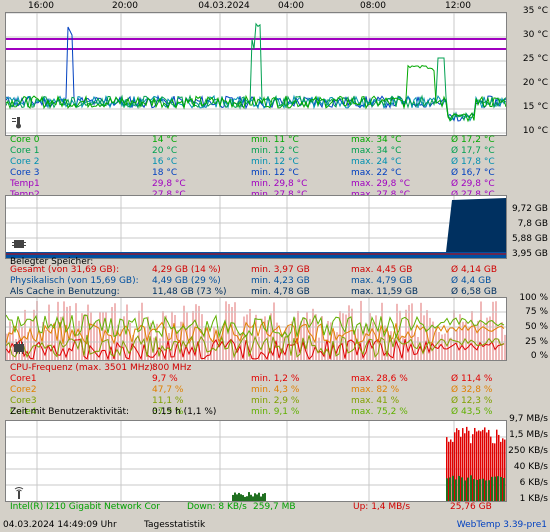 The width and height of the screenshot is (550, 532). Describe the element at coordinates (280, 270) in the screenshot. I see `legend-min: min. 3,97 GB` at that location.